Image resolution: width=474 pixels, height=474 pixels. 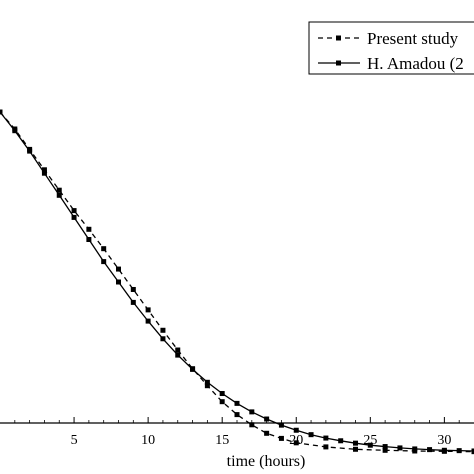 I want to click on legend-label-0: Present study, so click(x=413, y=38).